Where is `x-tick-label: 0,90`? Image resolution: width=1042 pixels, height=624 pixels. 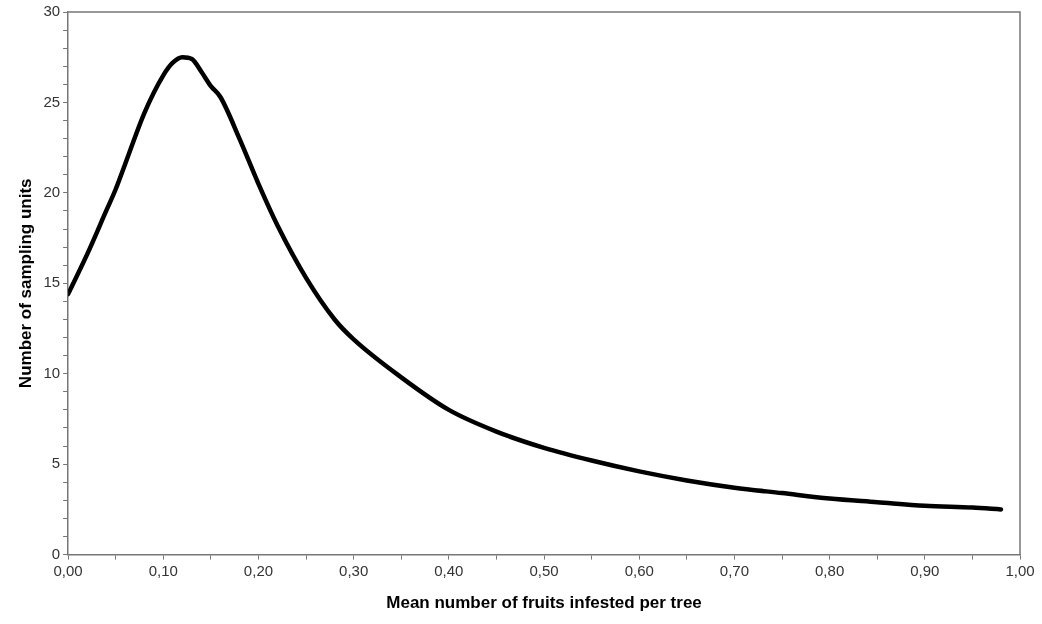
x-tick-label: 0,90 is located at coordinates (925, 570).